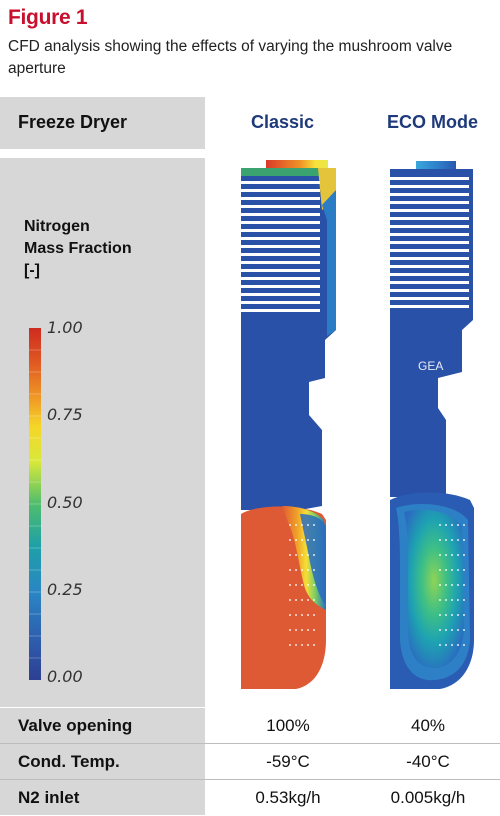 This screenshot has height=816, width=500. What do you see at coordinates (281, 504) in the screenshot?
I see `classic-valve` at bounding box center [281, 504].